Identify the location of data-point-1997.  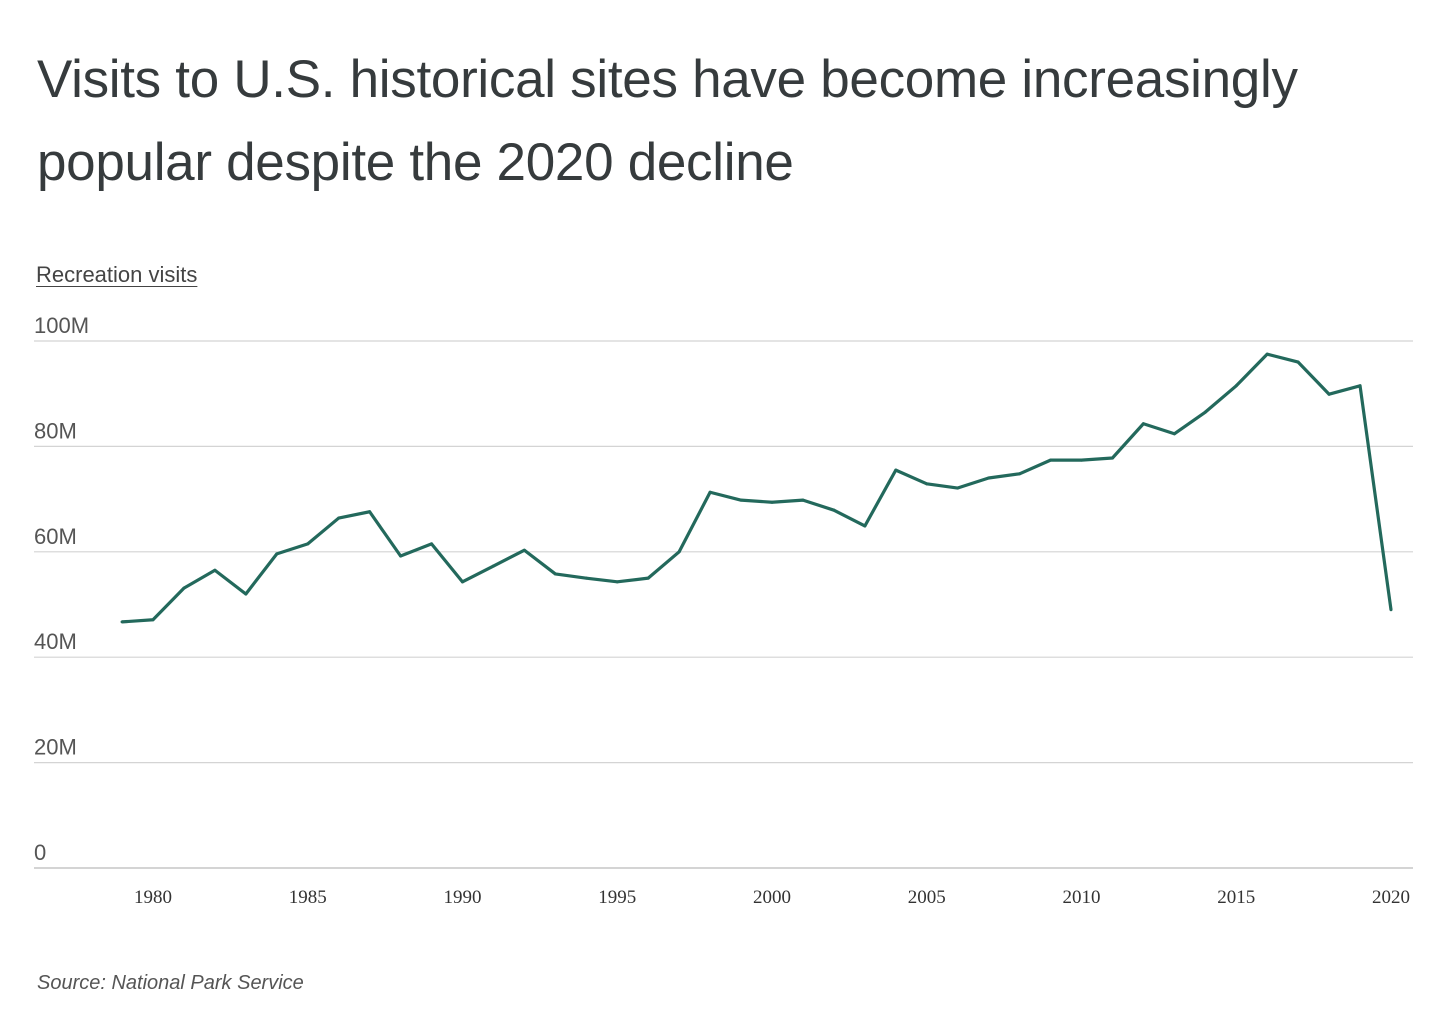
(679, 552).